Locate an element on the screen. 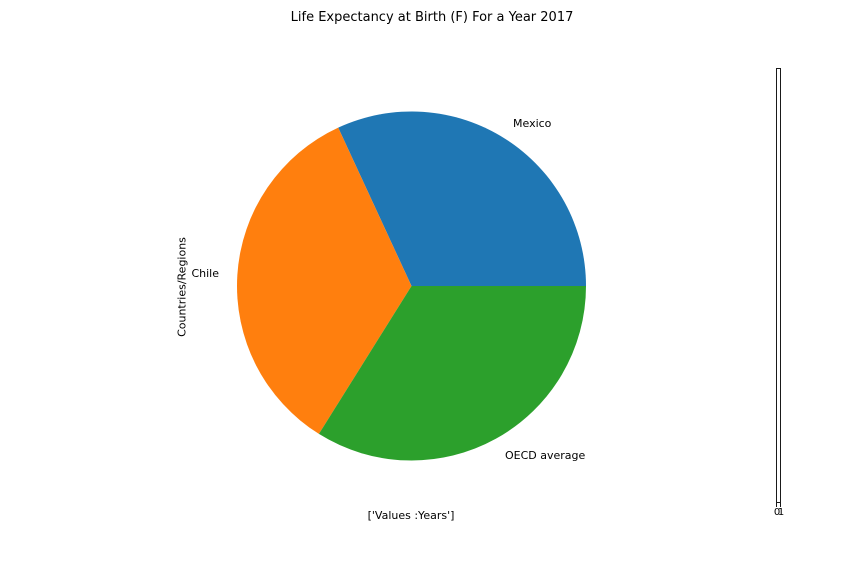  pie-label-oecd-average: OECD average is located at coordinates (545, 455).